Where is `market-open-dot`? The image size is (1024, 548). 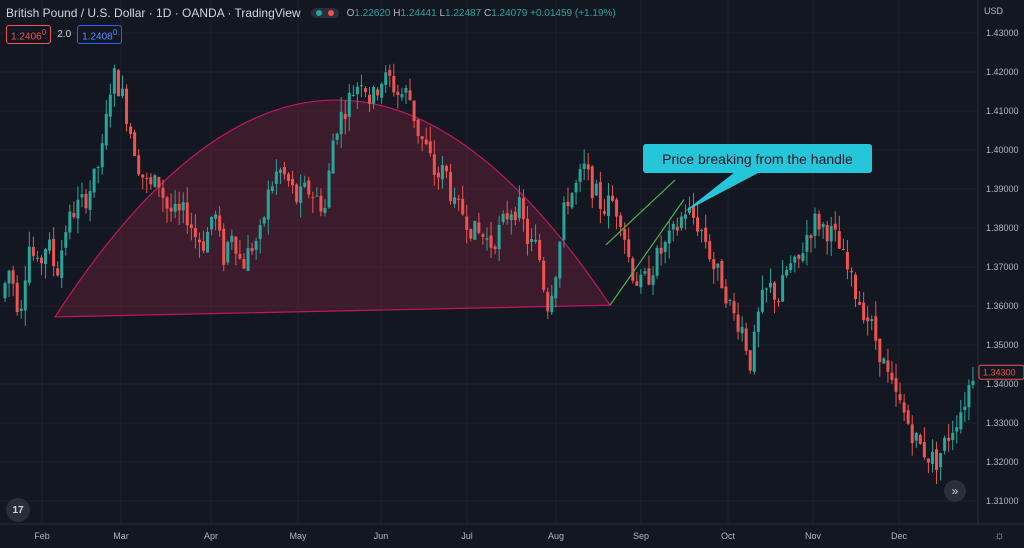 market-open-dot is located at coordinates (318, 13).